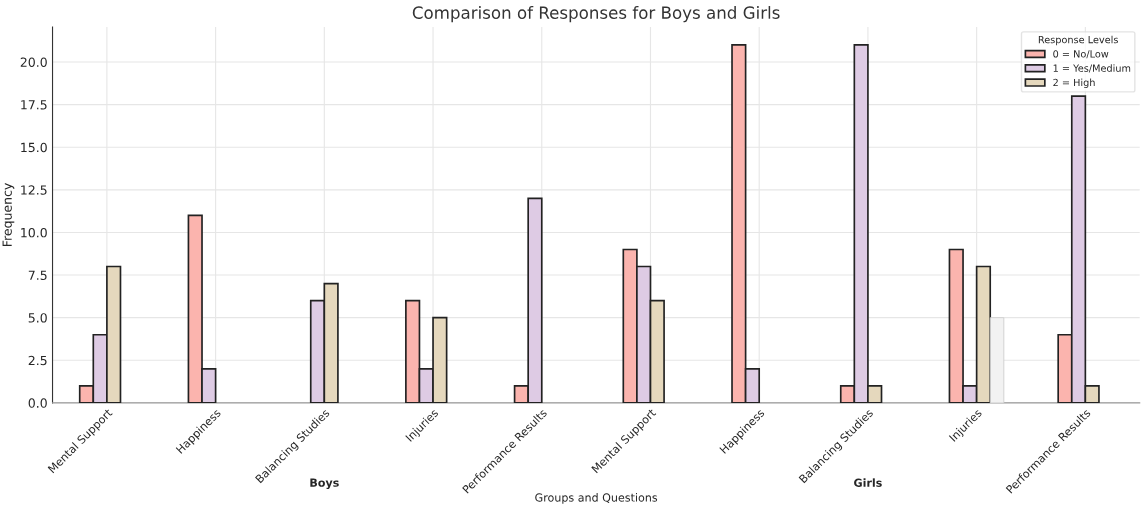  I want to click on y-tick-label: 5.0, so click(37, 318).